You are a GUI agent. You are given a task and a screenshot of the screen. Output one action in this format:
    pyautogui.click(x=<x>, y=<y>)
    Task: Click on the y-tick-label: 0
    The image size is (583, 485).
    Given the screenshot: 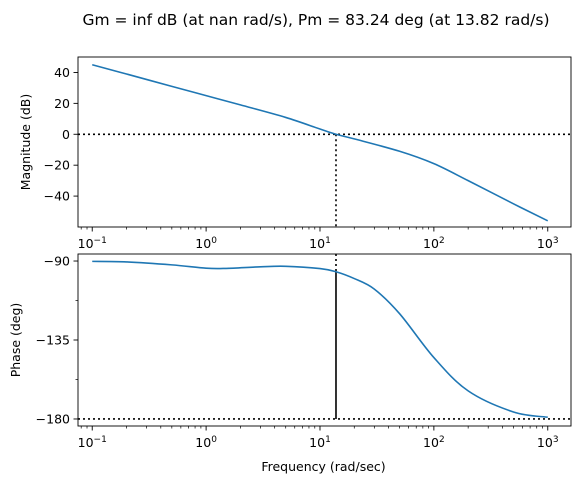 What is the action you would take?
    pyautogui.click(x=66, y=134)
    